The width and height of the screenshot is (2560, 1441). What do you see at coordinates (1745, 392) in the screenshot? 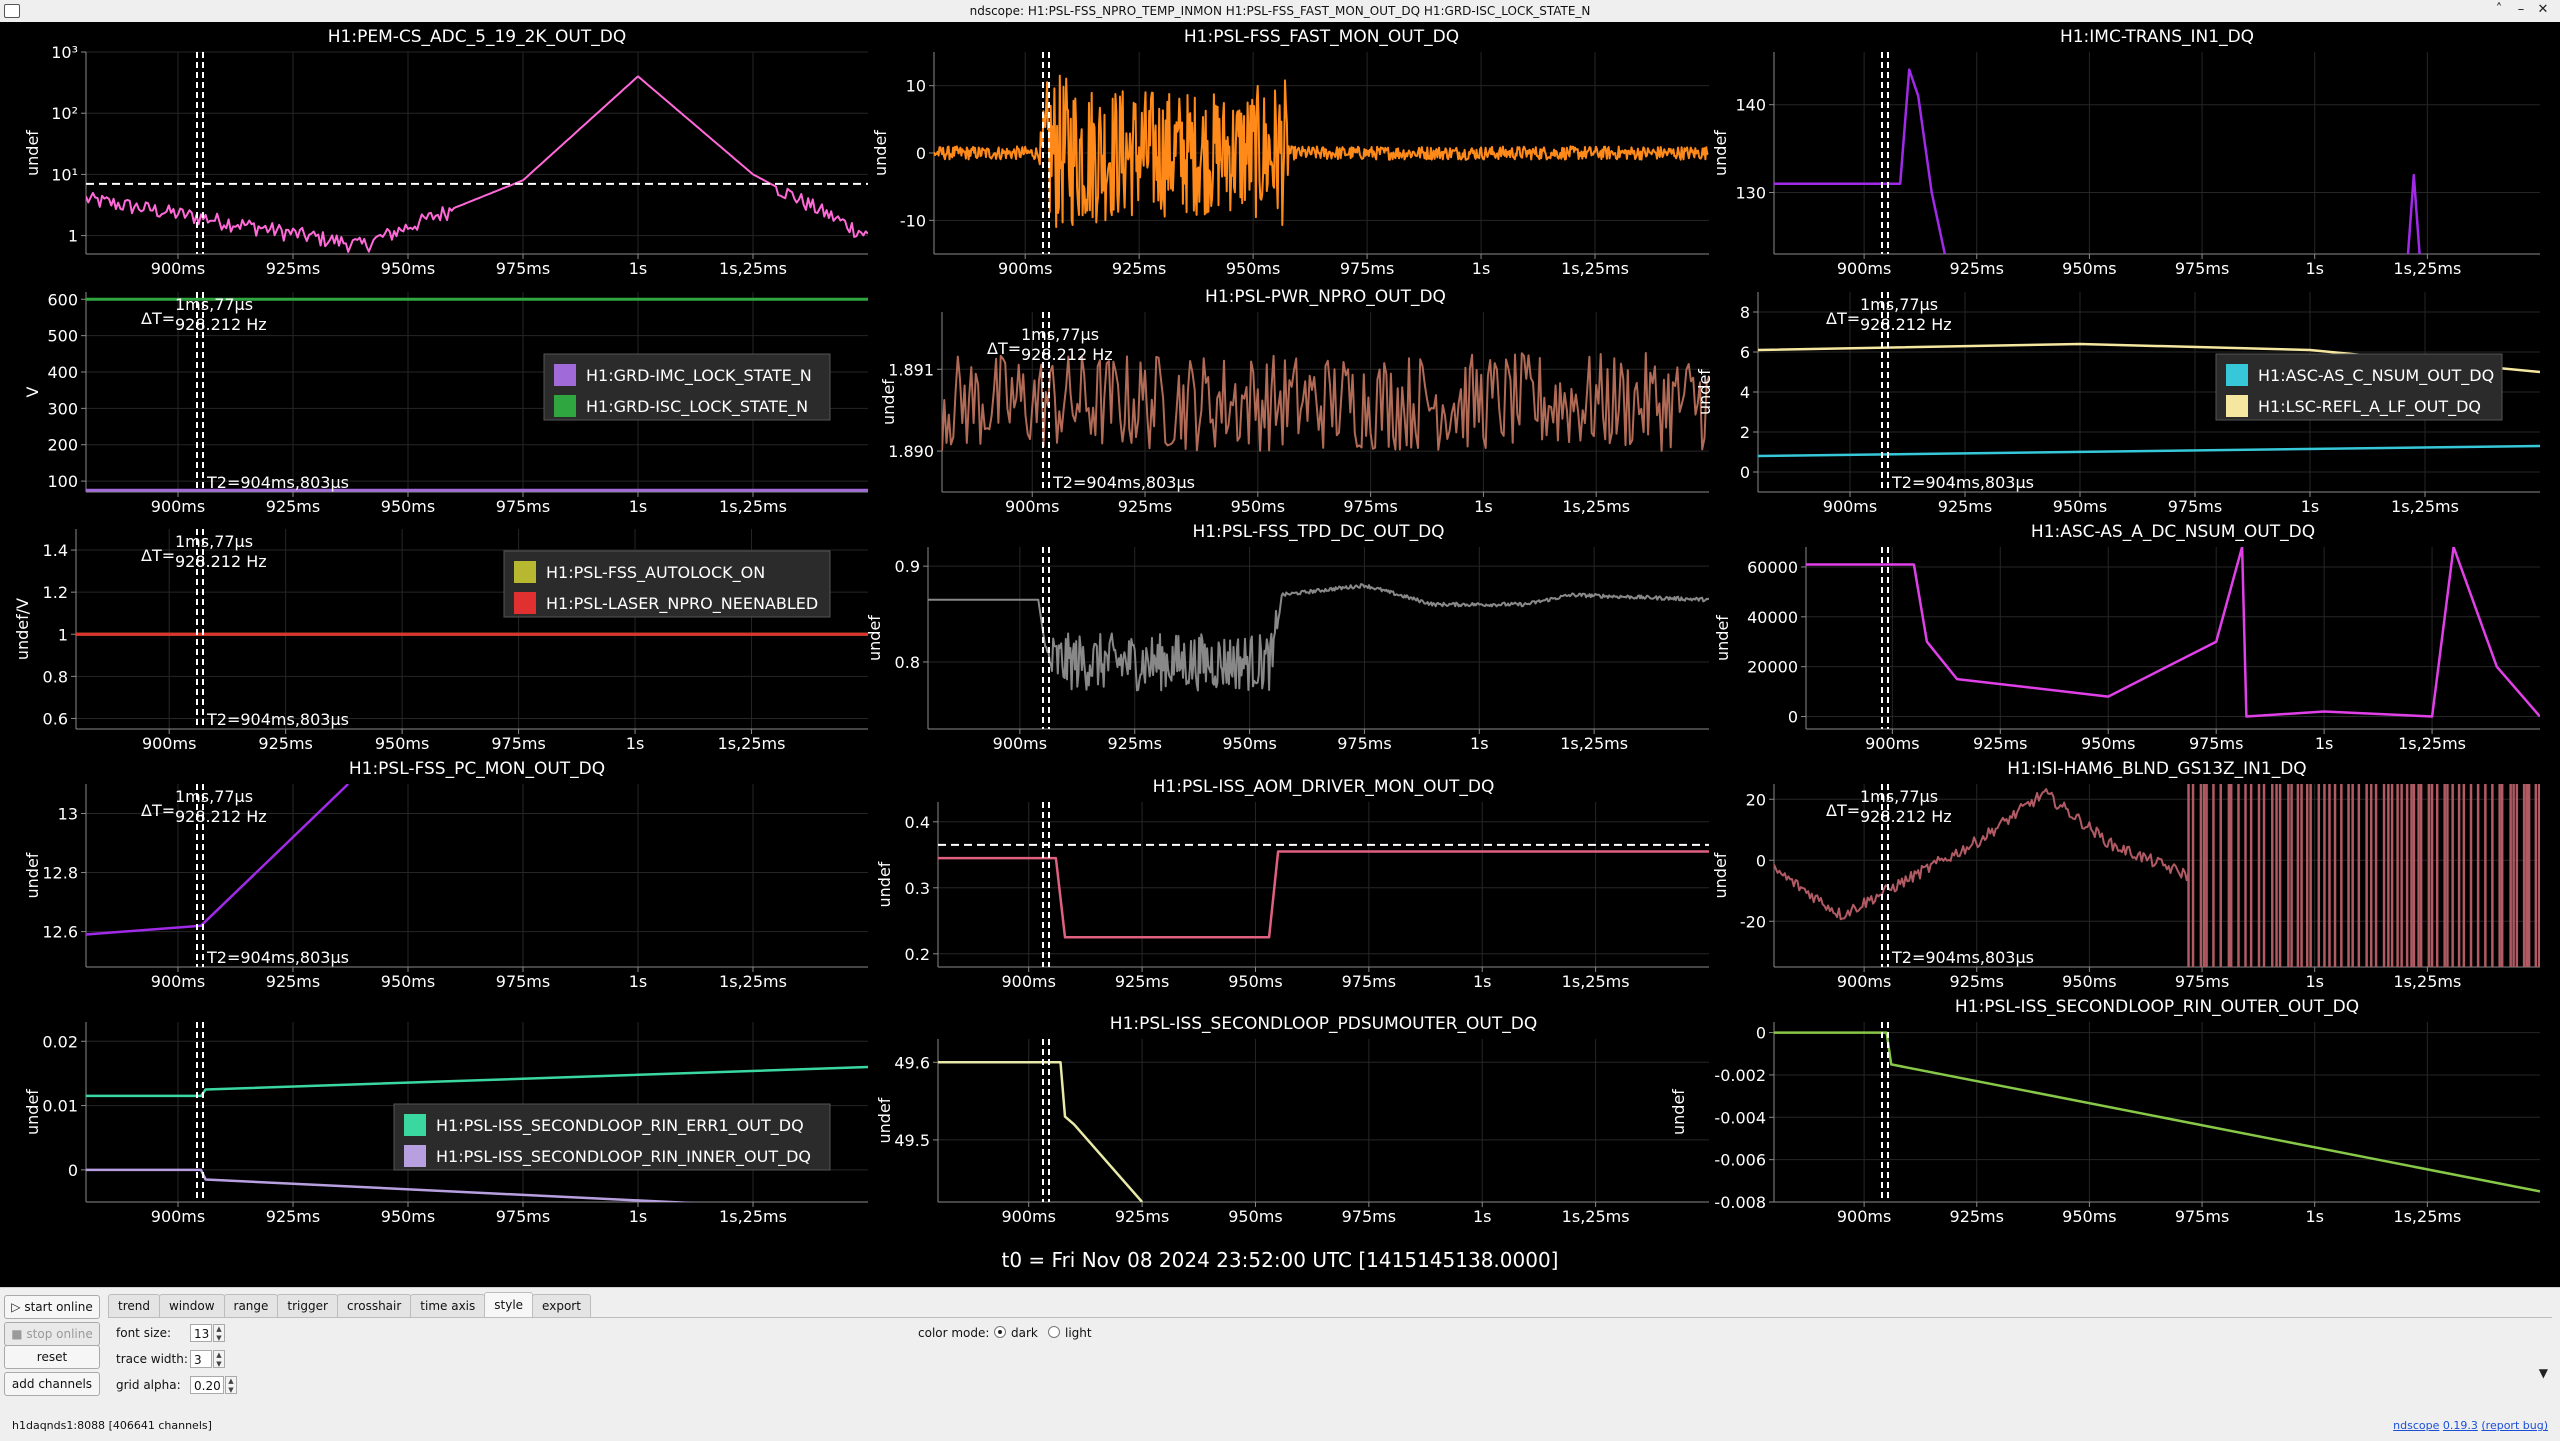
I see `y-tick-label: 4` at bounding box center [1745, 392].